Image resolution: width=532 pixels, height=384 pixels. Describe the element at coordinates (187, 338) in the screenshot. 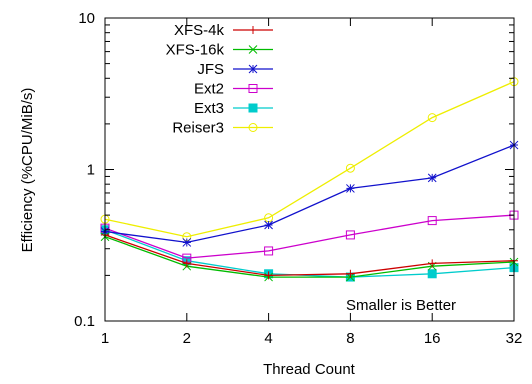

I see `x-tick-label: 2` at that location.